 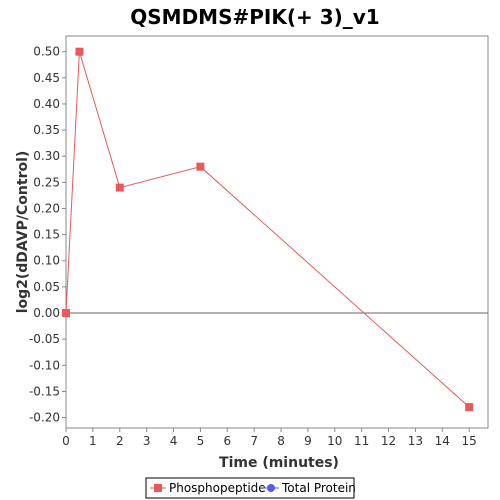 What do you see at coordinates (147, 441) in the screenshot?
I see `x-tick-label: 3` at bounding box center [147, 441].